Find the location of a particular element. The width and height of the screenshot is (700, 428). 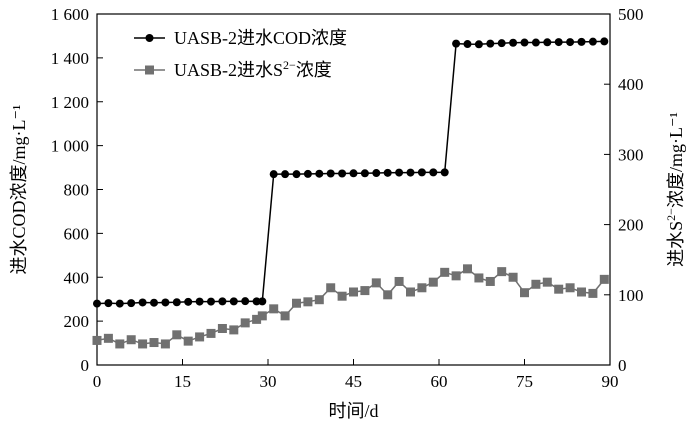

legend: UASB-2进水COD浓度 UASB-2进水S2−浓度 is located at coordinates (240, 54).